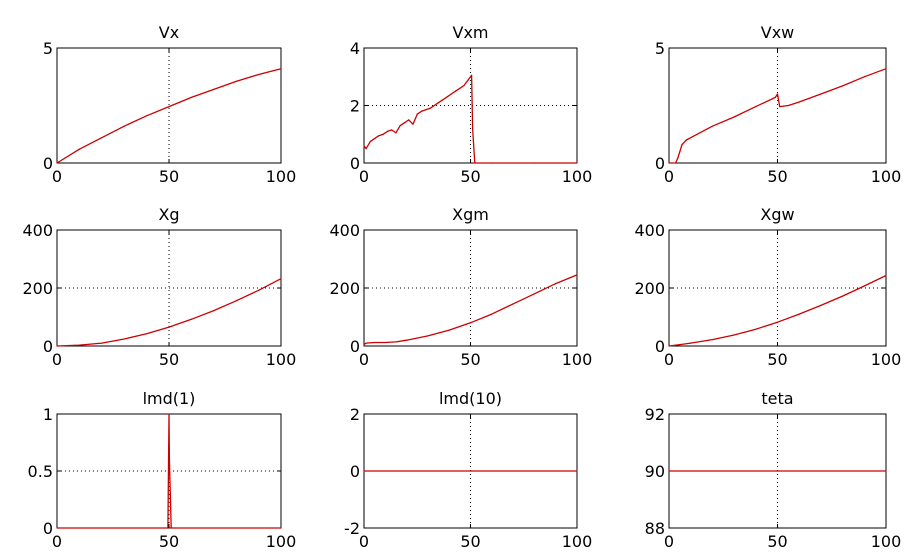  Describe the element at coordinates (460, 287) in the screenshot. I see `subplot-4: Xgm 0 50 100 0 200 400` at that location.